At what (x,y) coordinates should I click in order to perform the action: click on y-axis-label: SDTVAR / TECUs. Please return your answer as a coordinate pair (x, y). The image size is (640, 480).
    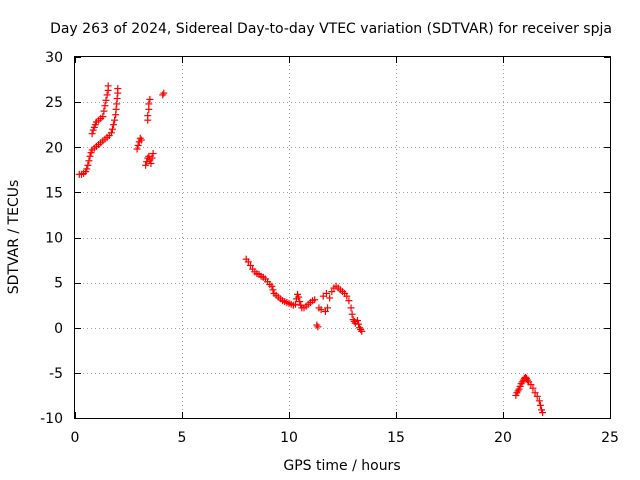
    Looking at the image, I should click on (14, 237).